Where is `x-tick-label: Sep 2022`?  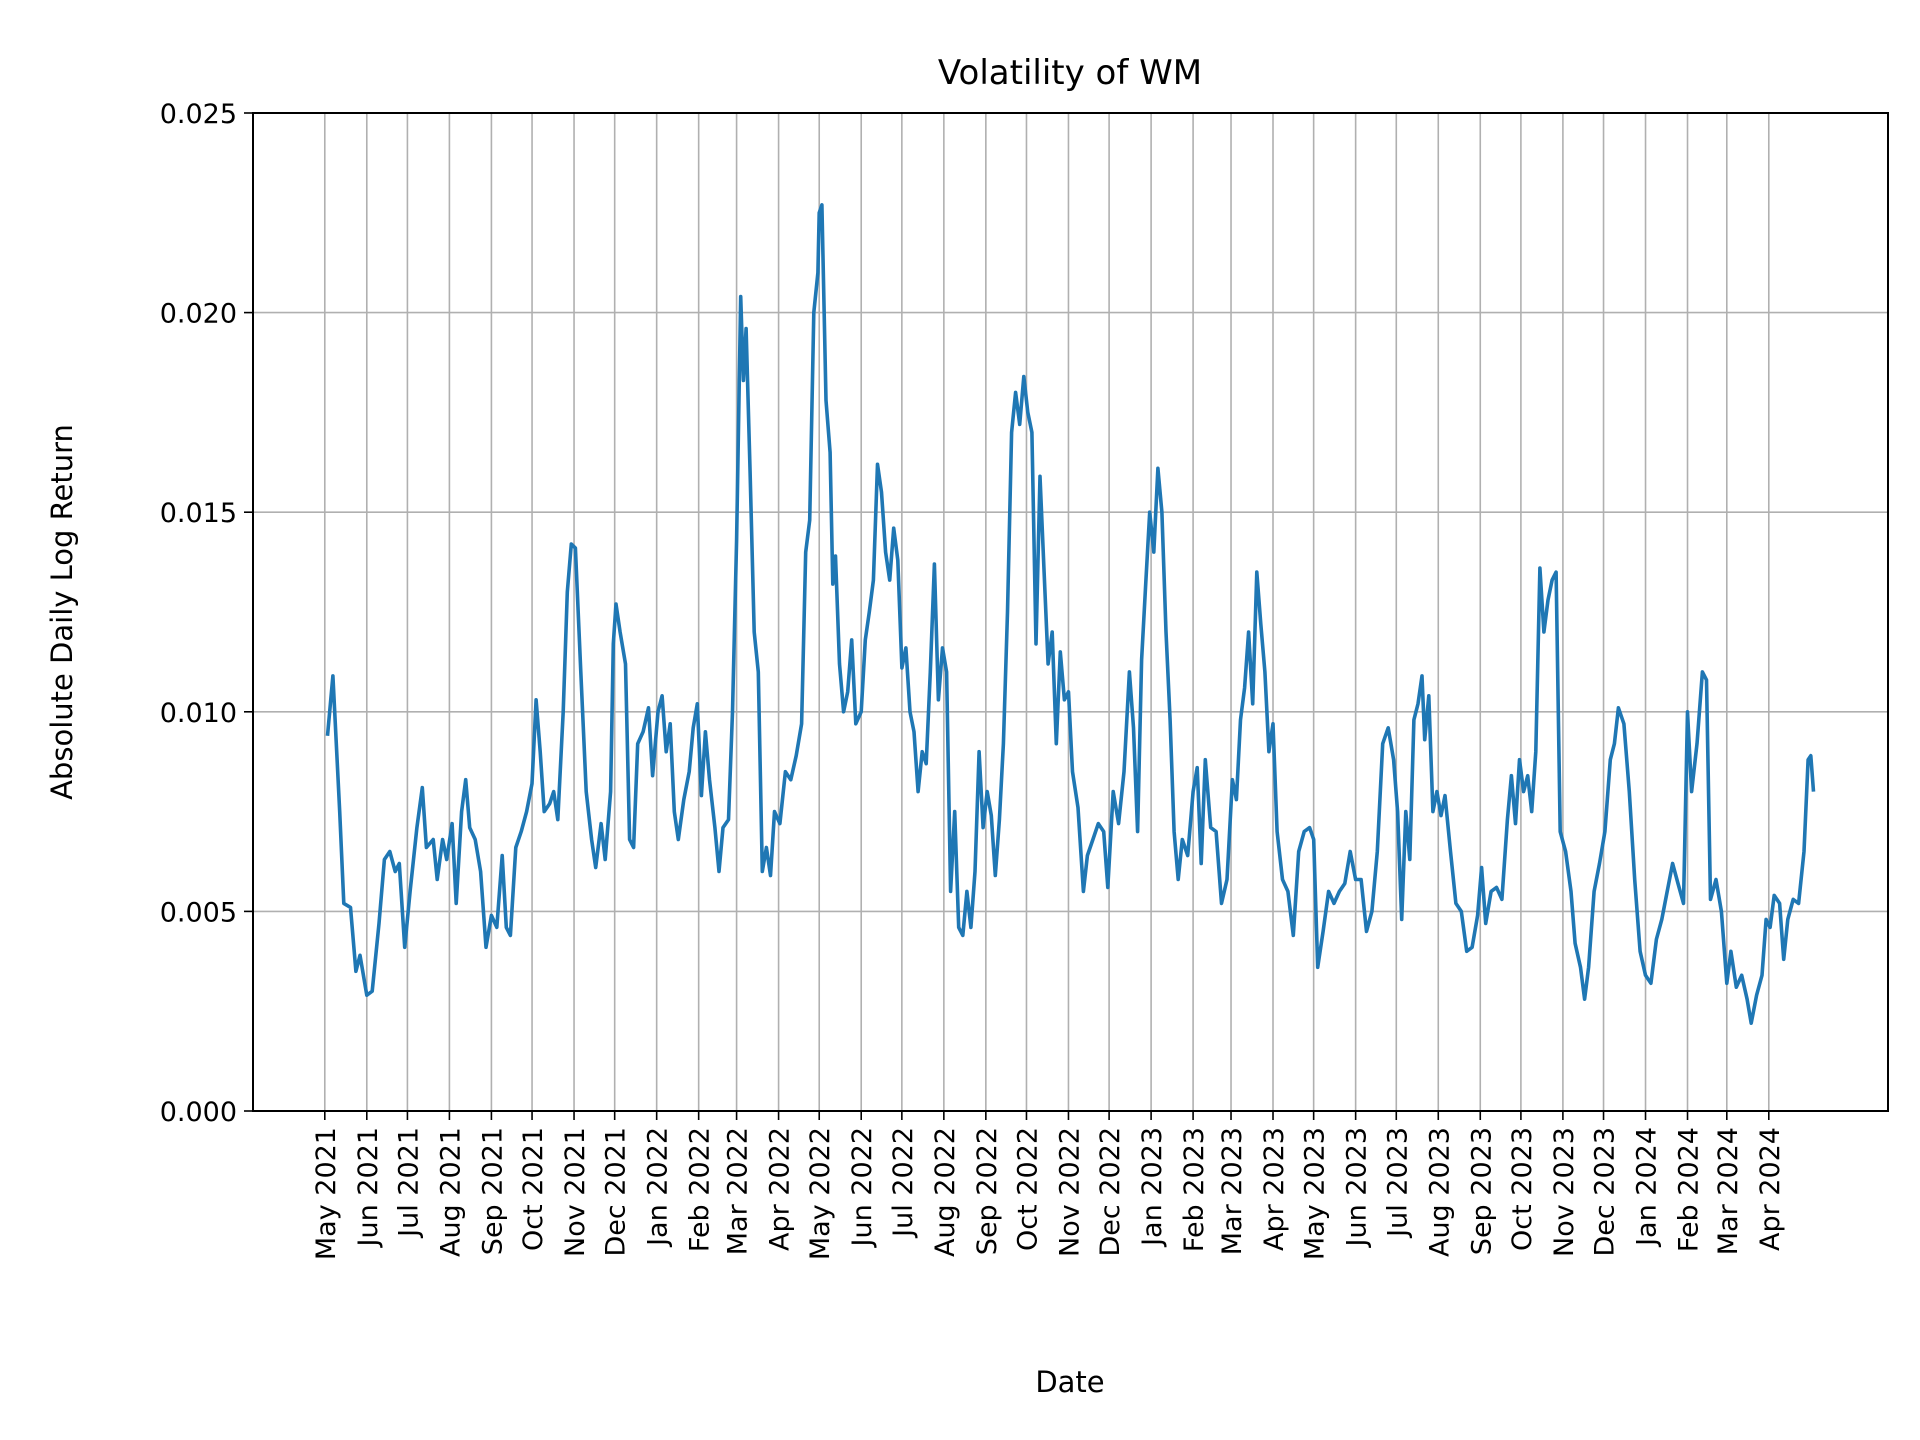
x-tick-label: Sep 2022 is located at coordinates (987, 1191).